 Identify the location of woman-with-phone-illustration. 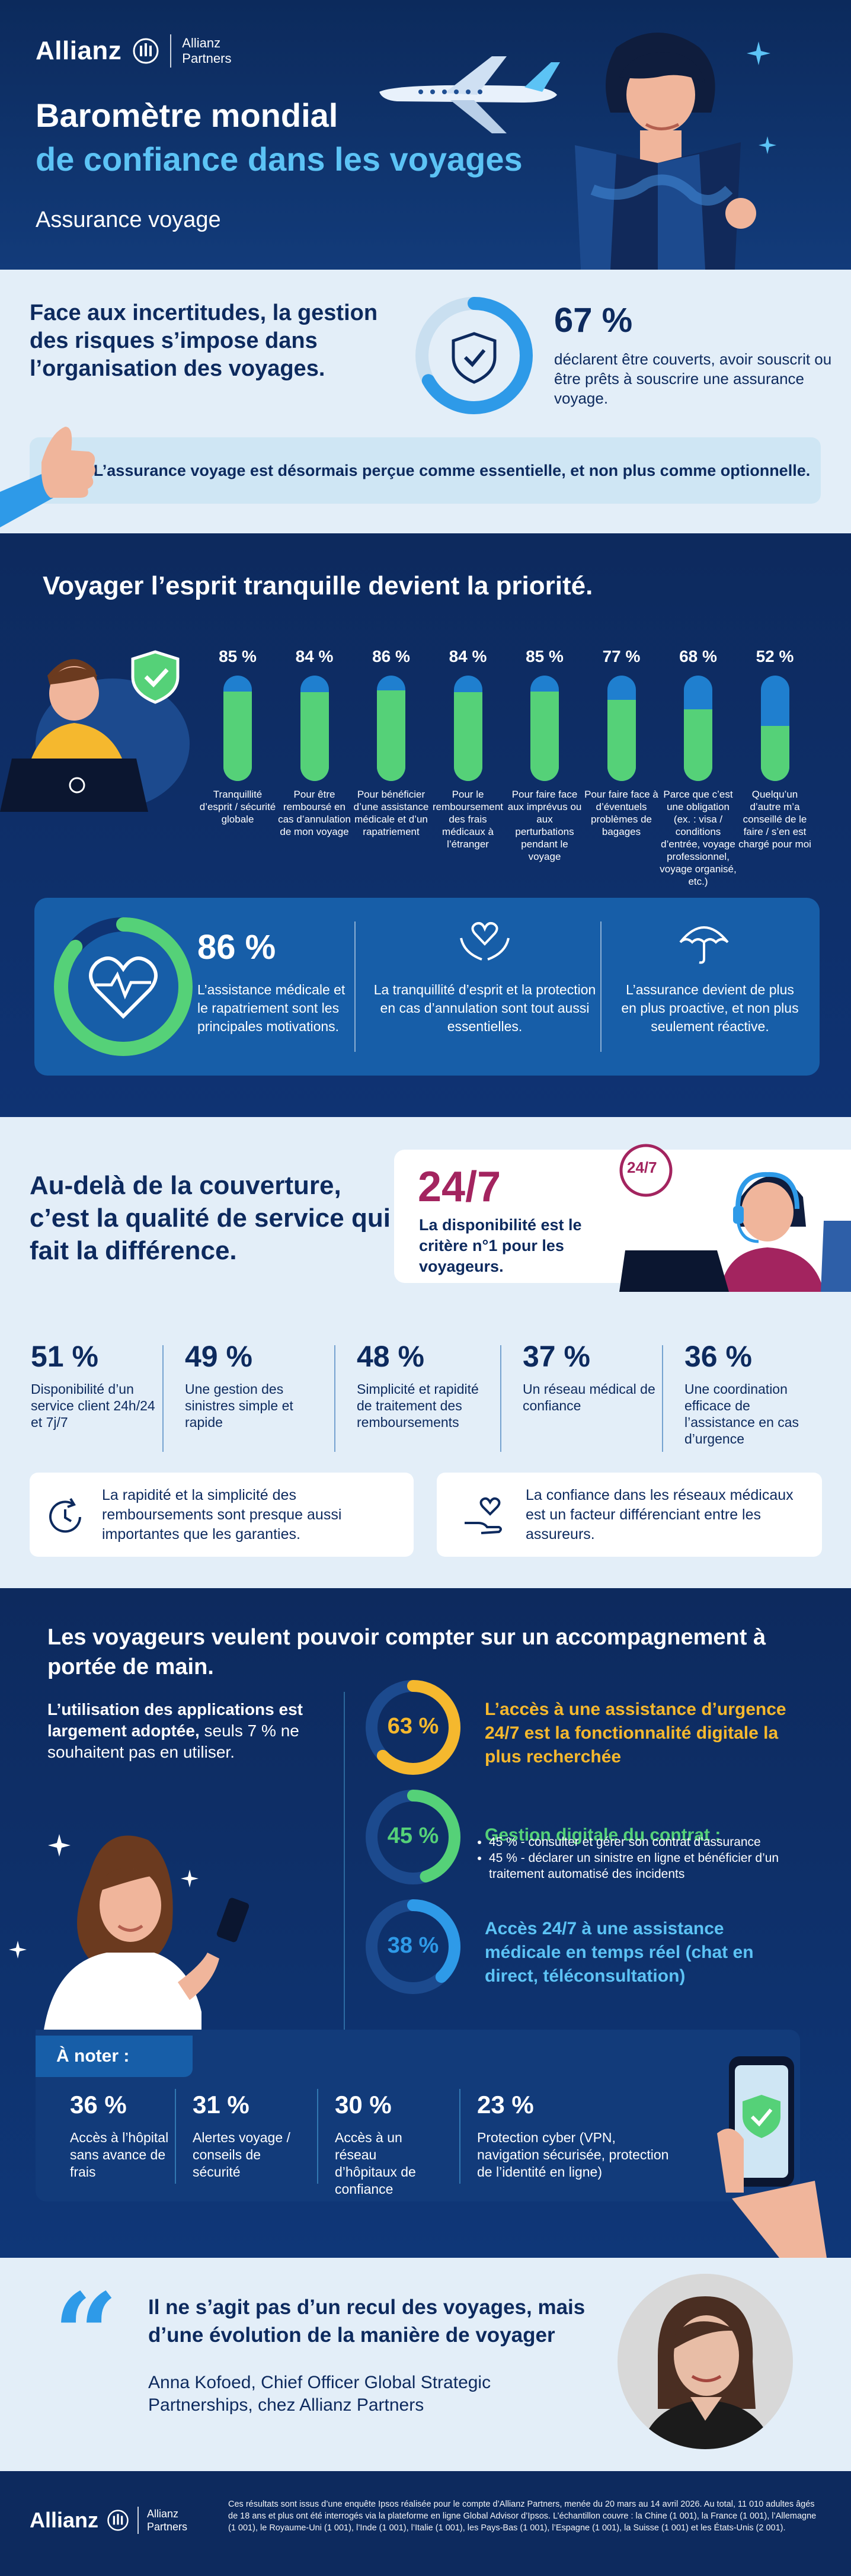
(129, 1942).